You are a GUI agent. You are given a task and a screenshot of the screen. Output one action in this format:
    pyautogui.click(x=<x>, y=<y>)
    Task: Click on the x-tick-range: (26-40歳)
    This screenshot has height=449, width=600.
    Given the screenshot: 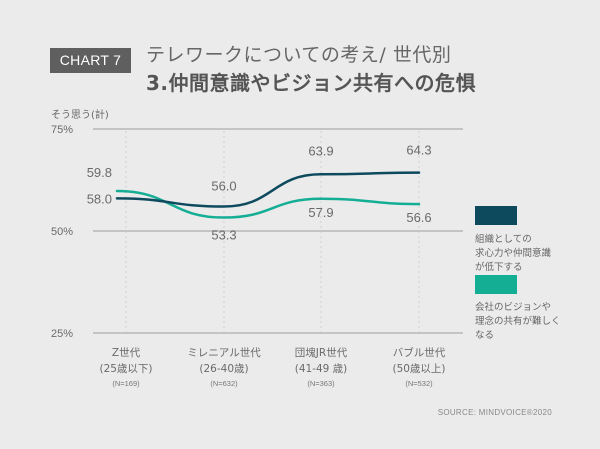 What is the action you would take?
    pyautogui.click(x=223, y=369)
    